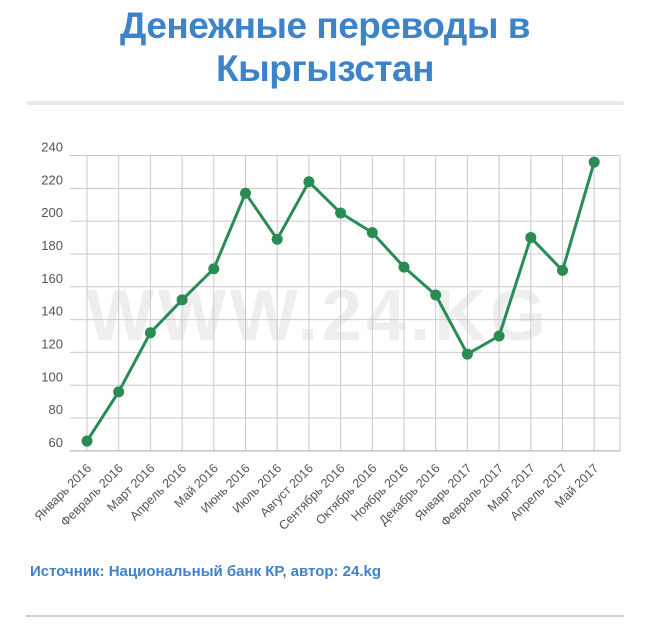 This screenshot has width=650, height=626. I want to click on page-title: Денежные переводы в Кыргызстан, so click(325, 47).